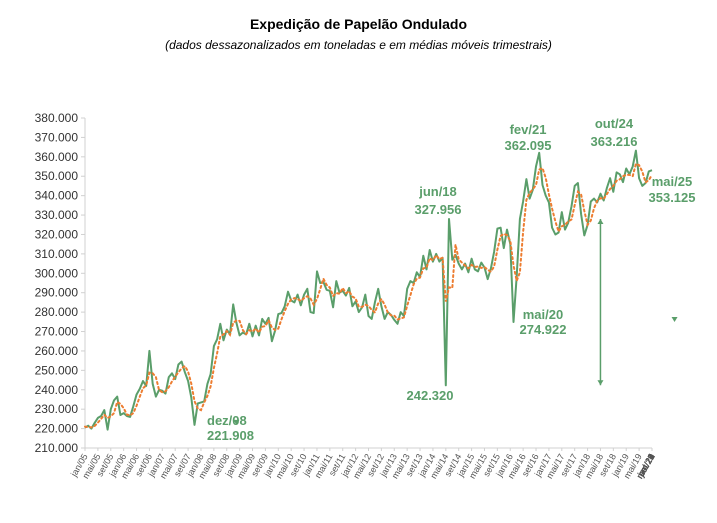 The image size is (717, 523). I want to click on annotation-value: 362.095, so click(528, 145).